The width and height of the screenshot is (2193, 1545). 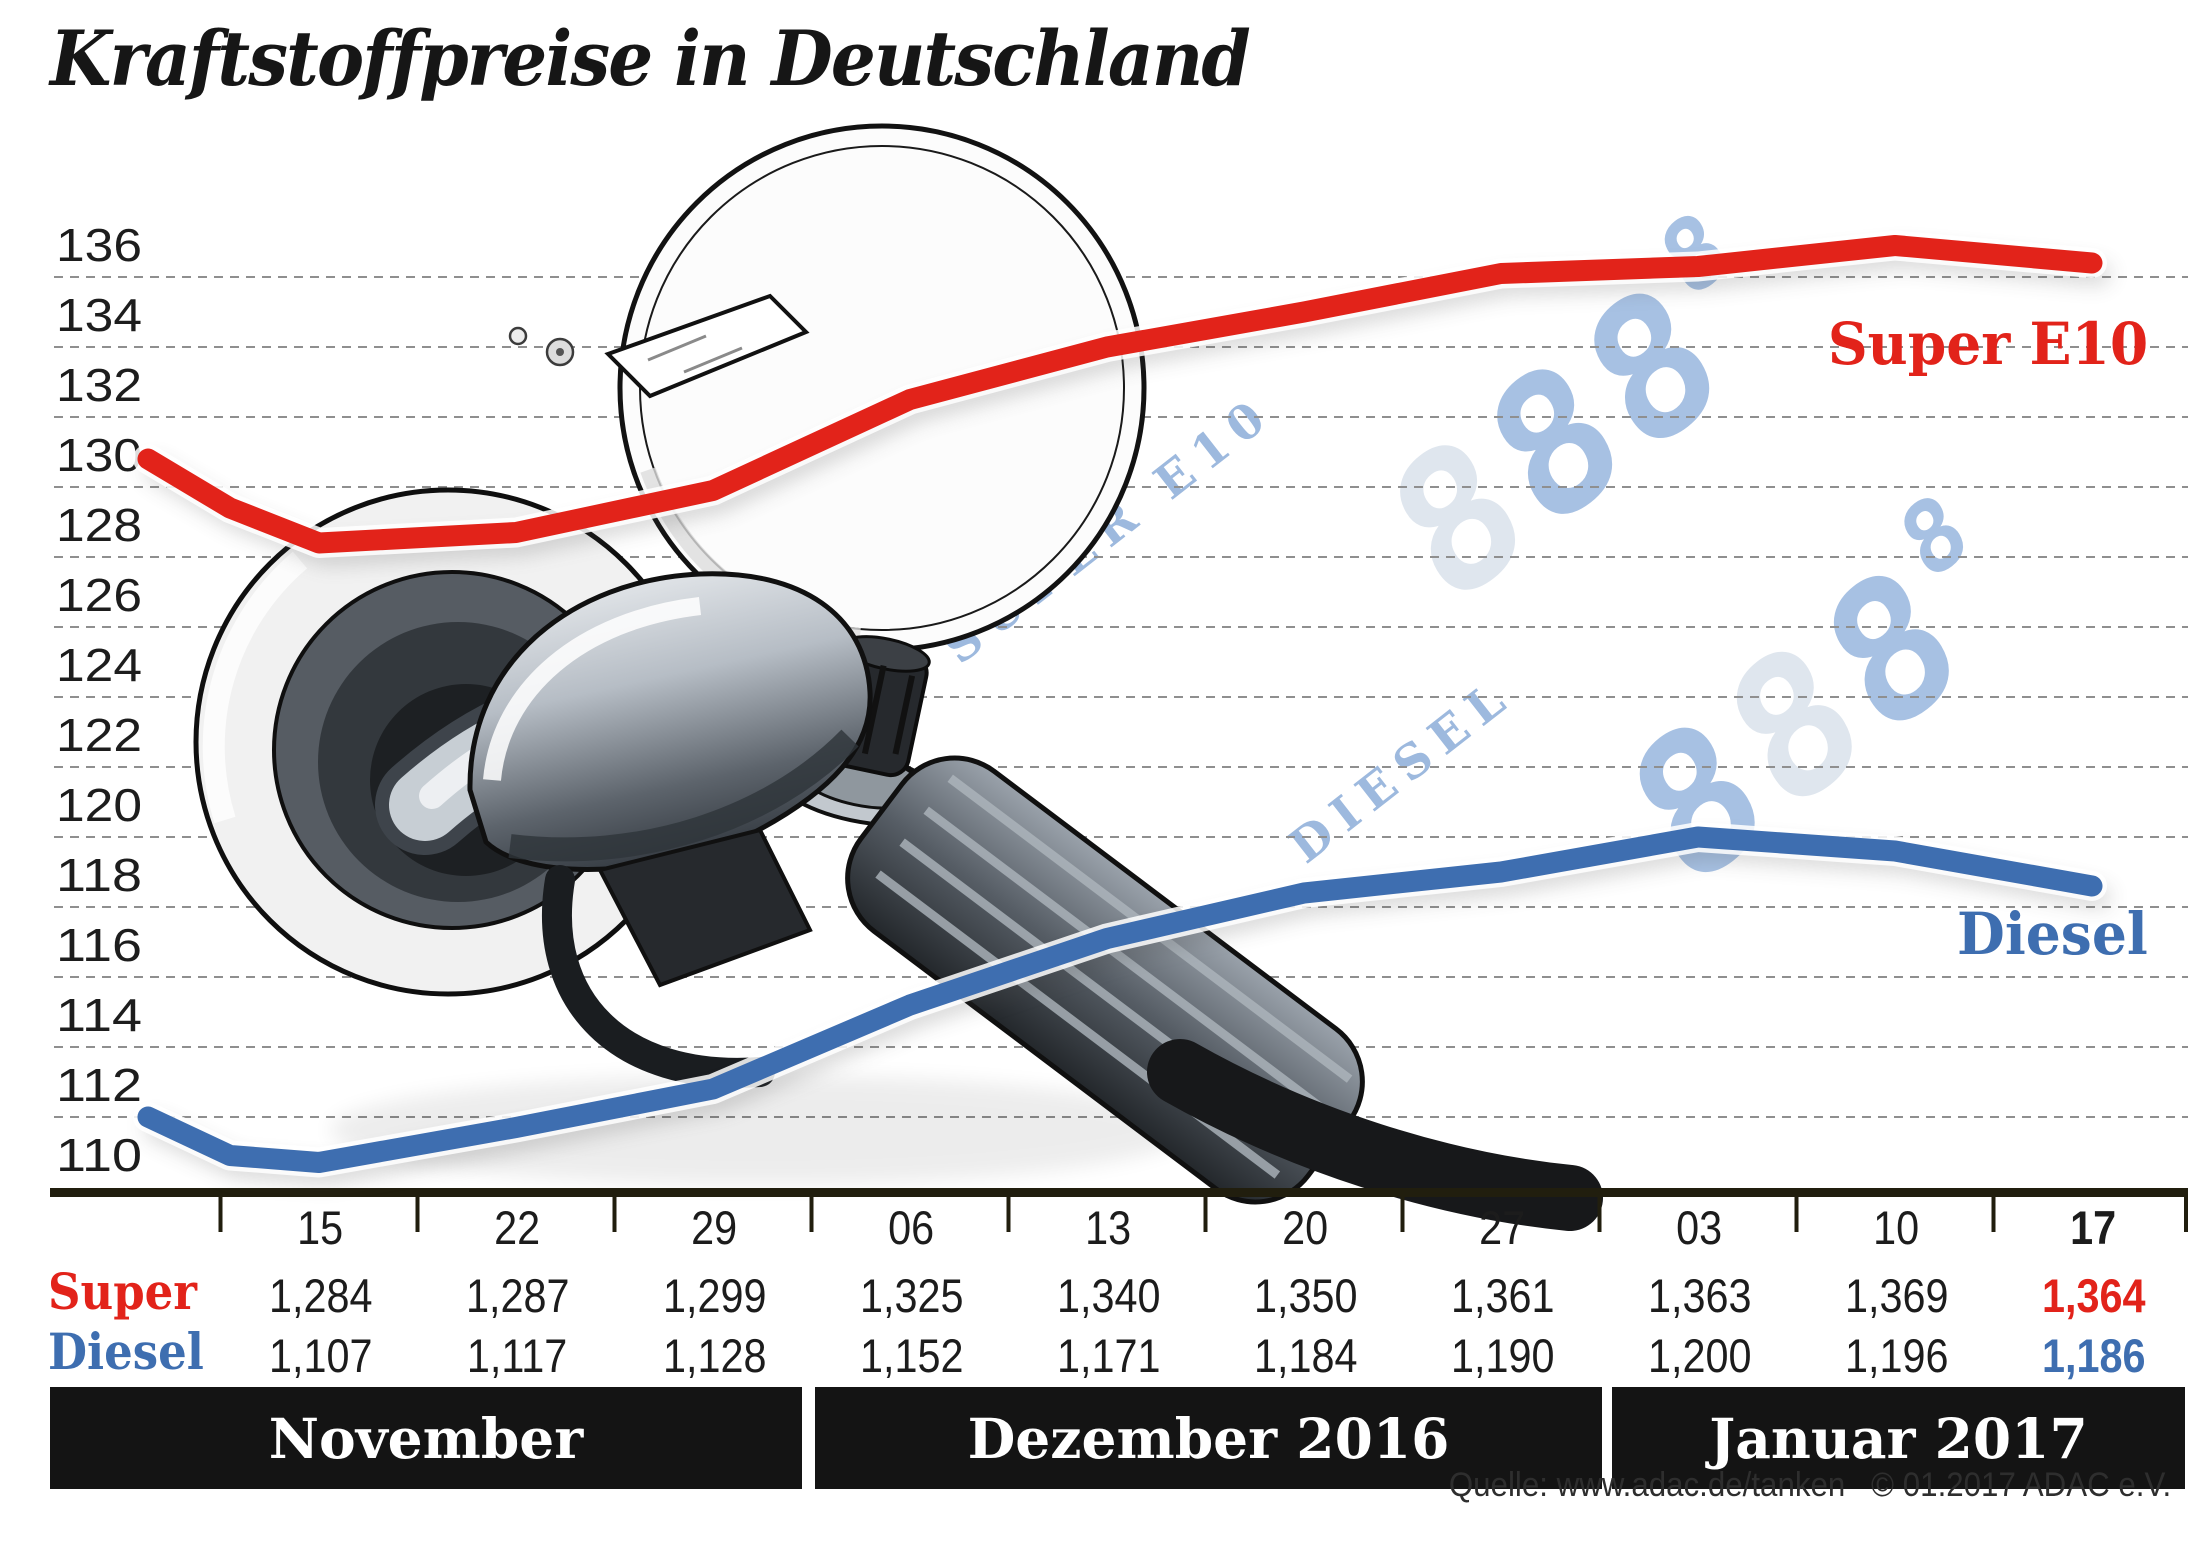 I want to click on diesel-price-cell: 1,186, so click(x=2093, y=1355).